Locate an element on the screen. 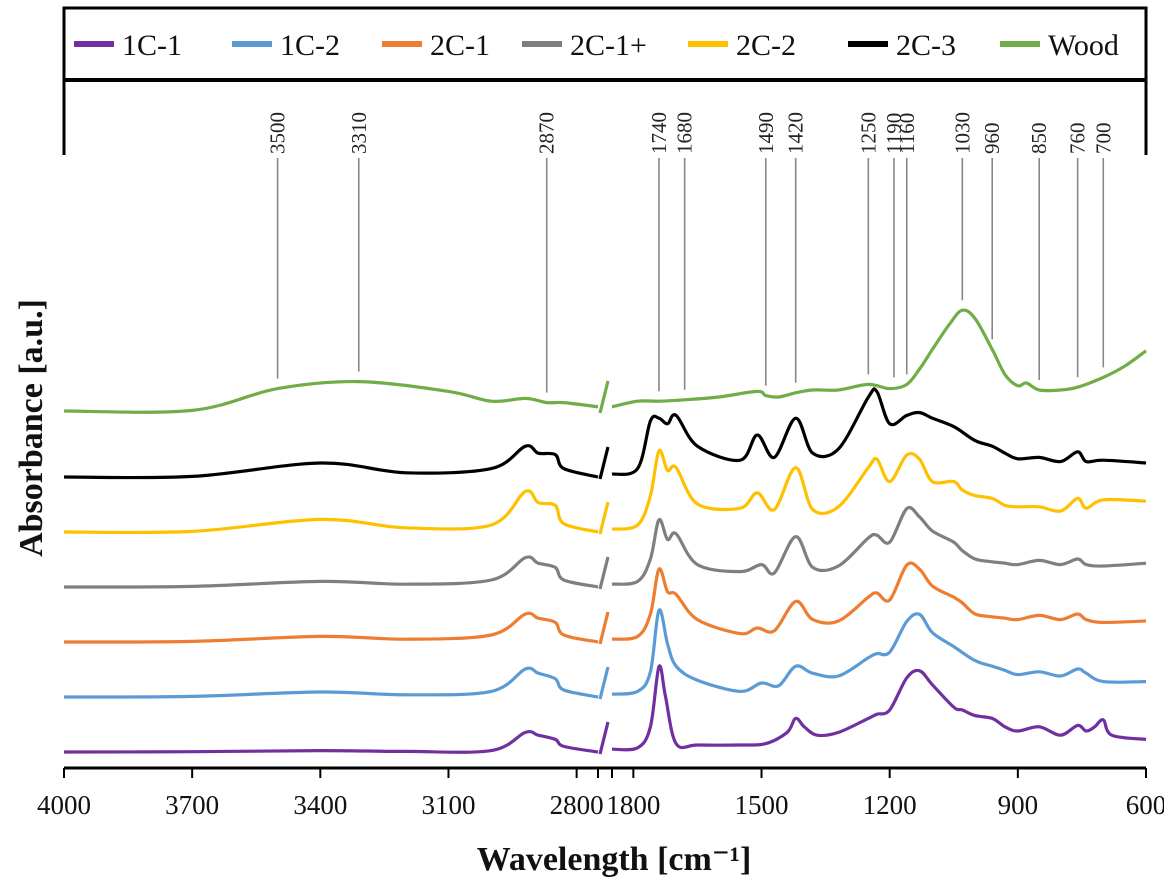 The height and width of the screenshot is (888, 1164). peak-label: 1030 is located at coordinates (962, 133).